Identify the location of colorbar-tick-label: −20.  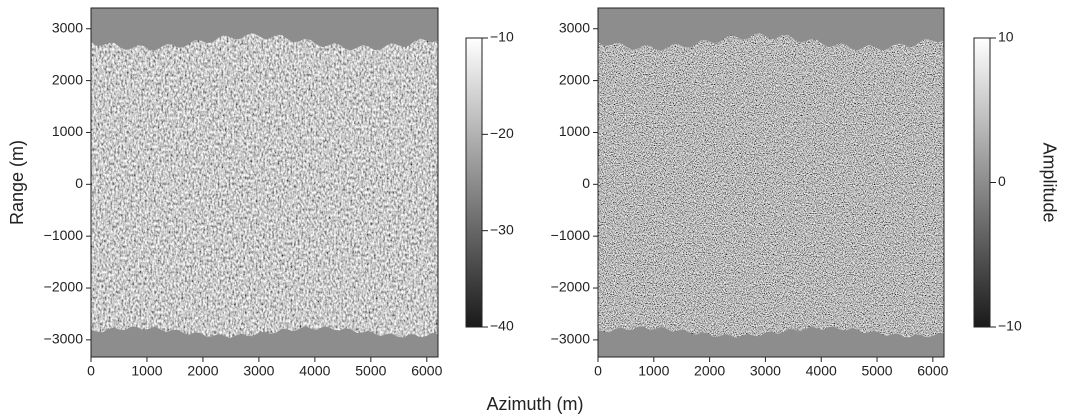
(502, 133).